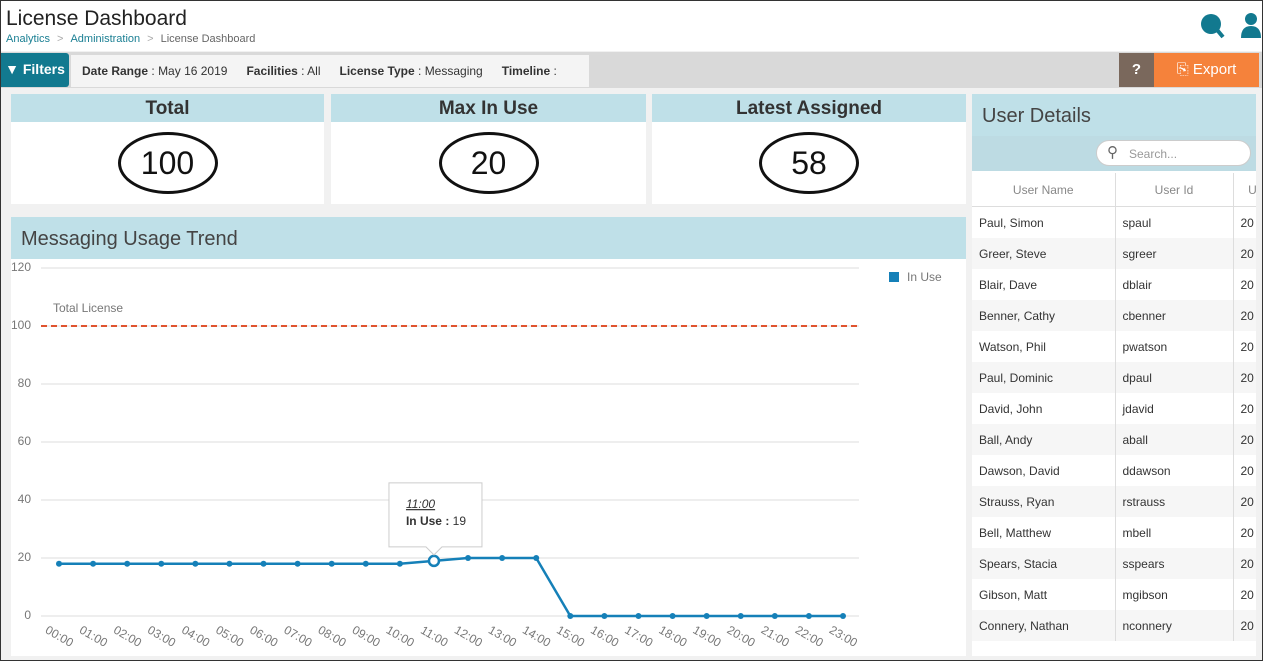  Describe the element at coordinates (377, 71) in the screenshot. I see `filter-label: License Type` at that location.